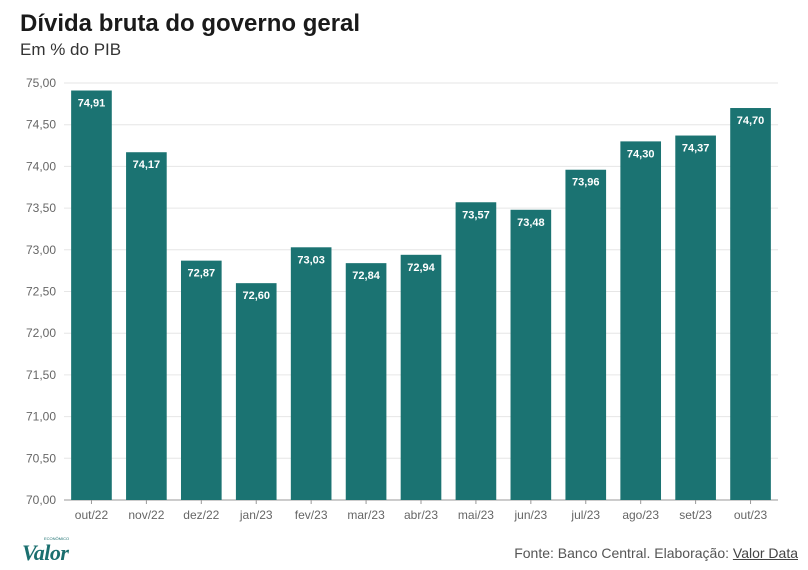 The width and height of the screenshot is (808, 570). What do you see at coordinates (41, 166) in the screenshot?
I see `y-tick-label: 74,00` at bounding box center [41, 166].